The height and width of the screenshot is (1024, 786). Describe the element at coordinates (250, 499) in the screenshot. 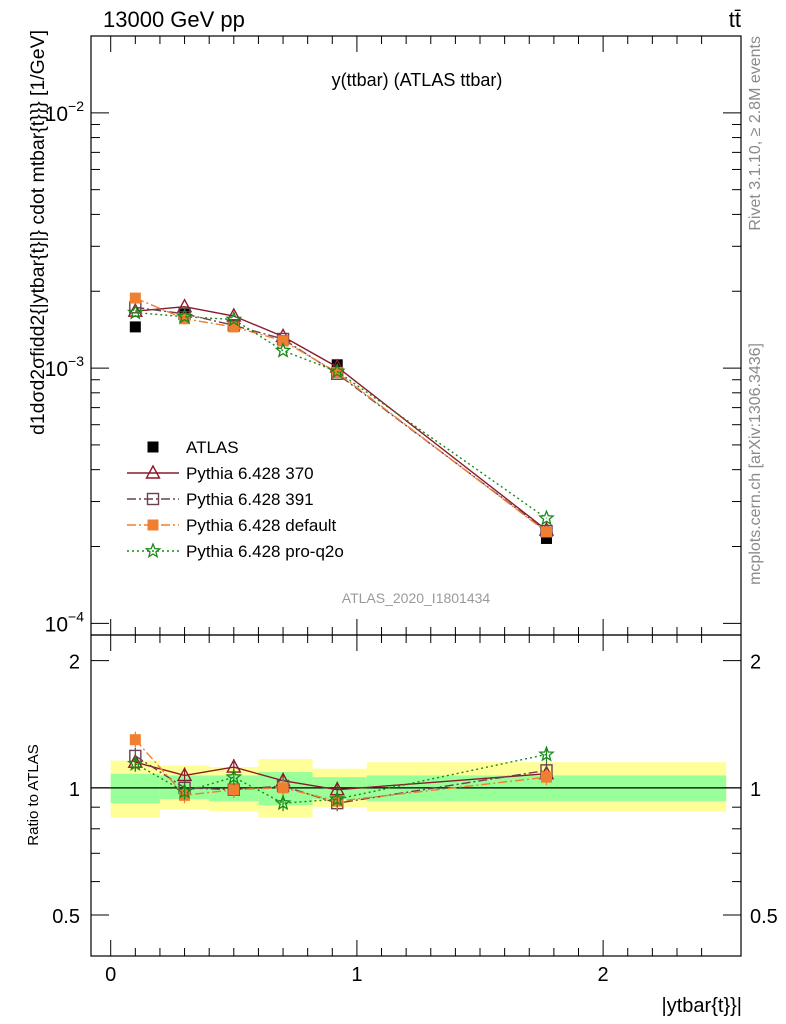

I see `legend-label: Pythia 6.428 391` at that location.